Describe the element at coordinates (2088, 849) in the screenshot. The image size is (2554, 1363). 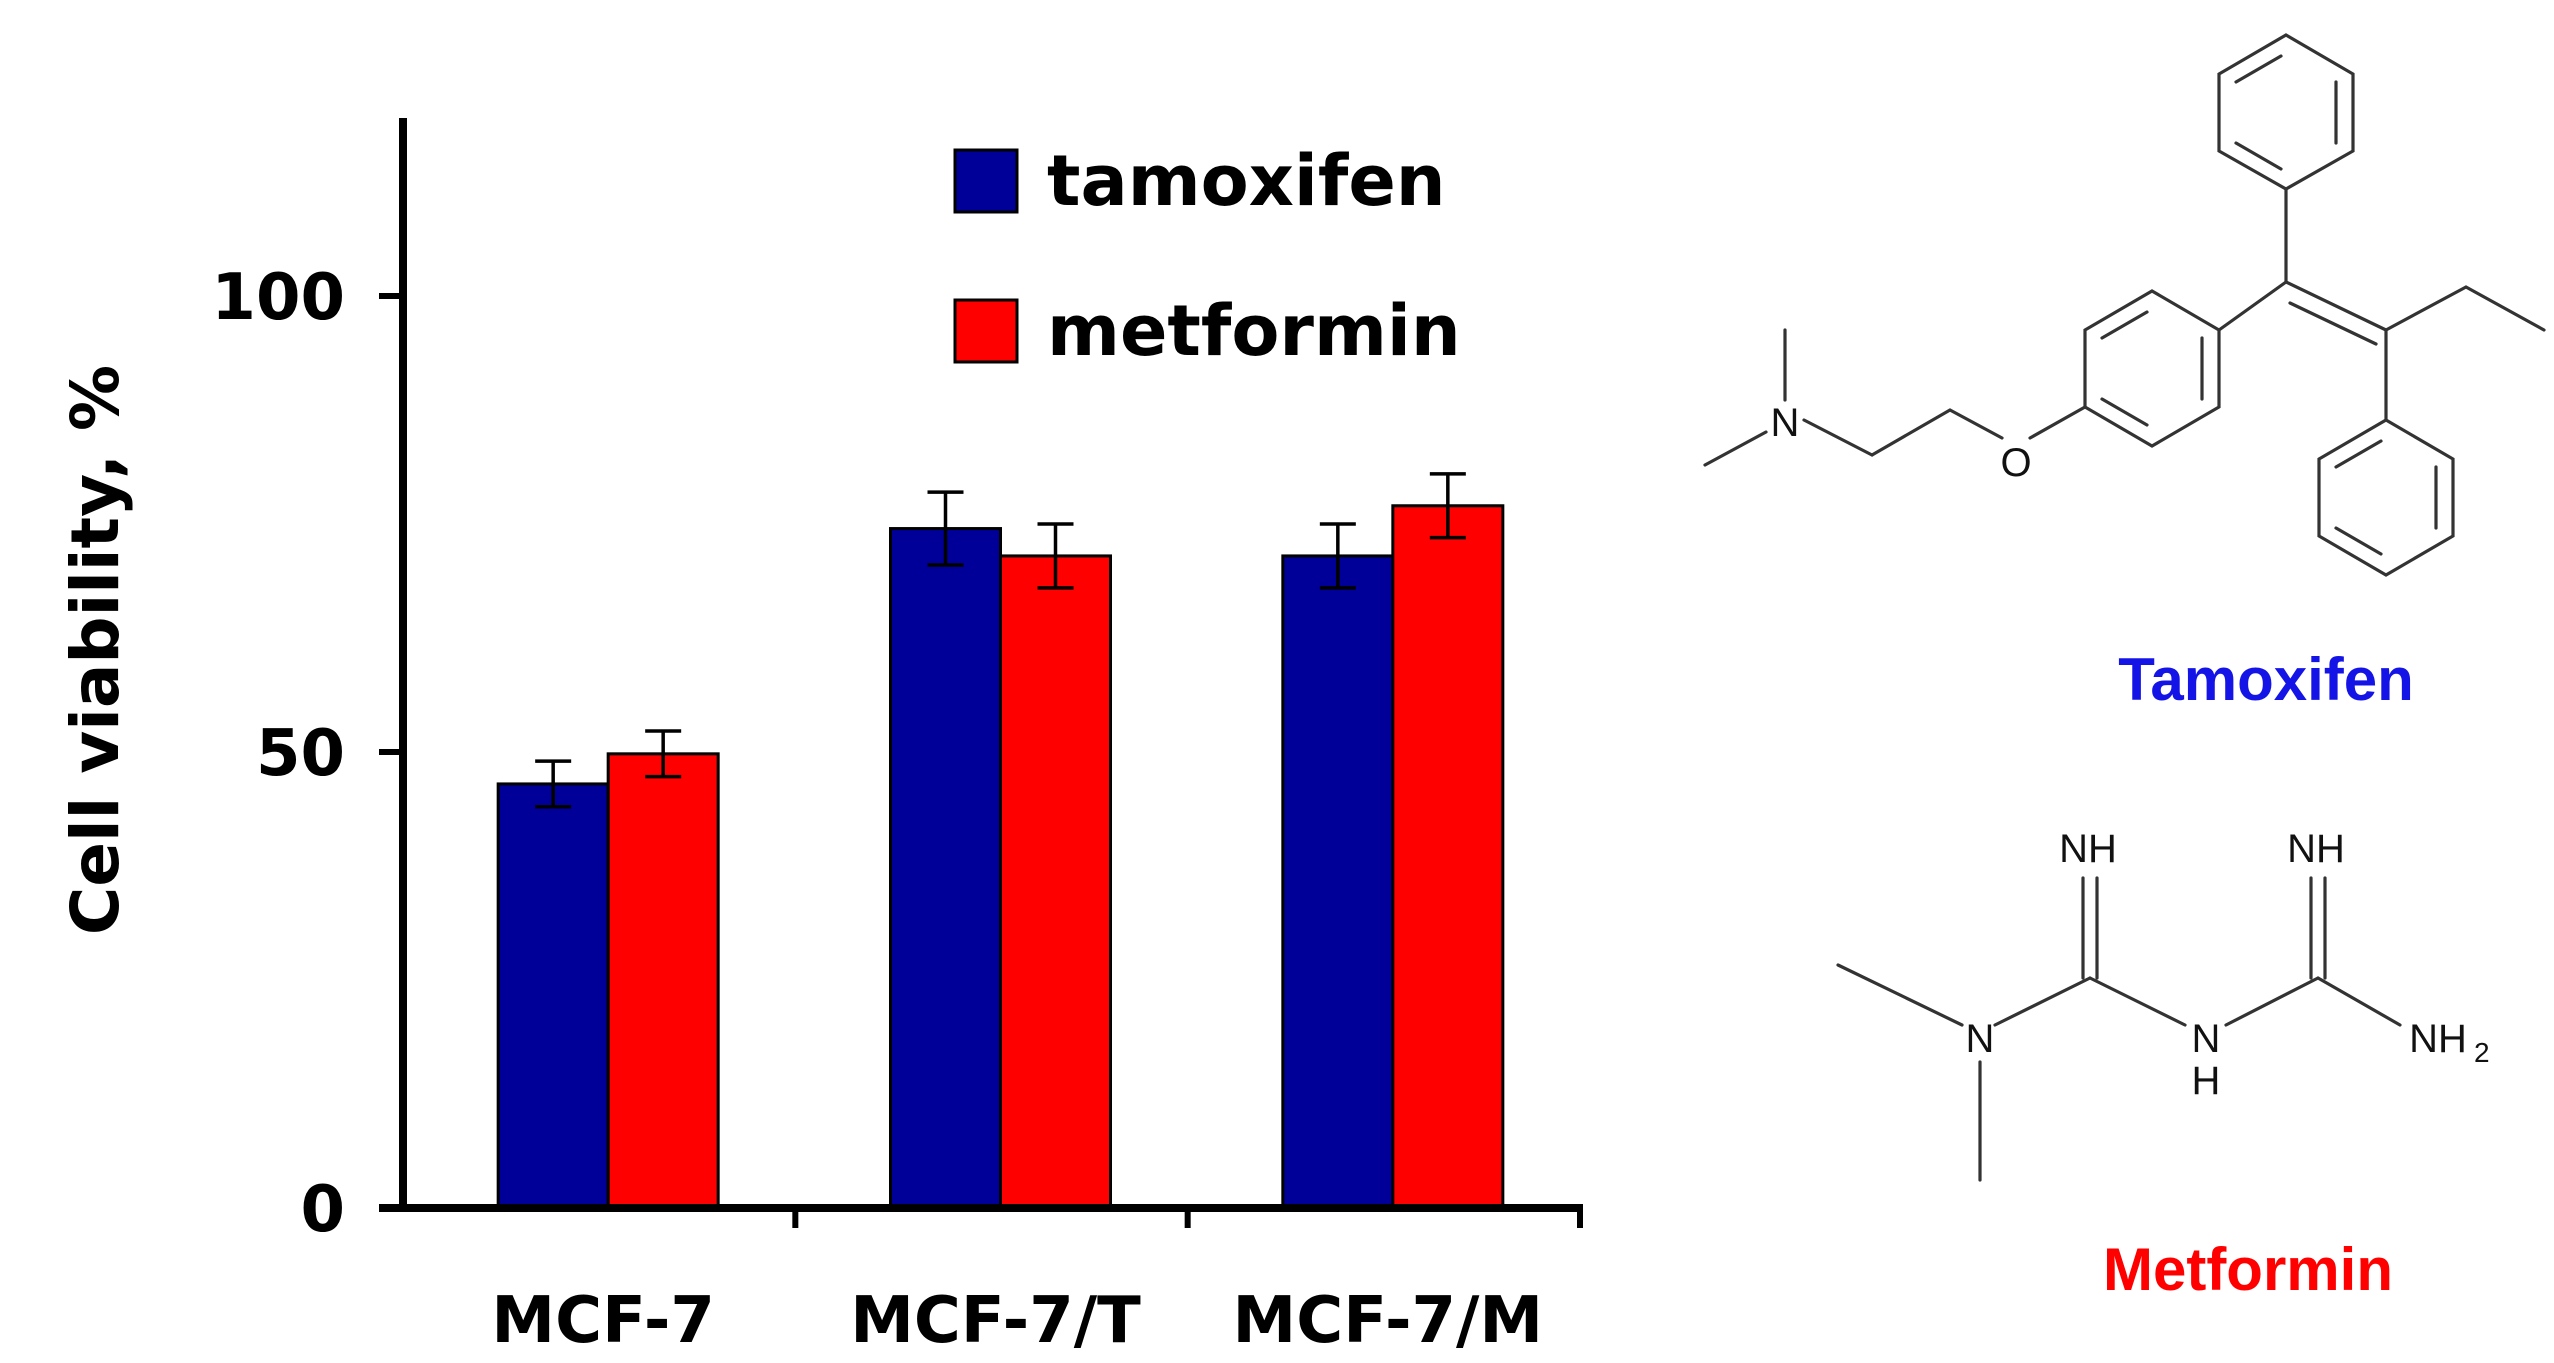
I see `imine-nh-left: NH` at that location.